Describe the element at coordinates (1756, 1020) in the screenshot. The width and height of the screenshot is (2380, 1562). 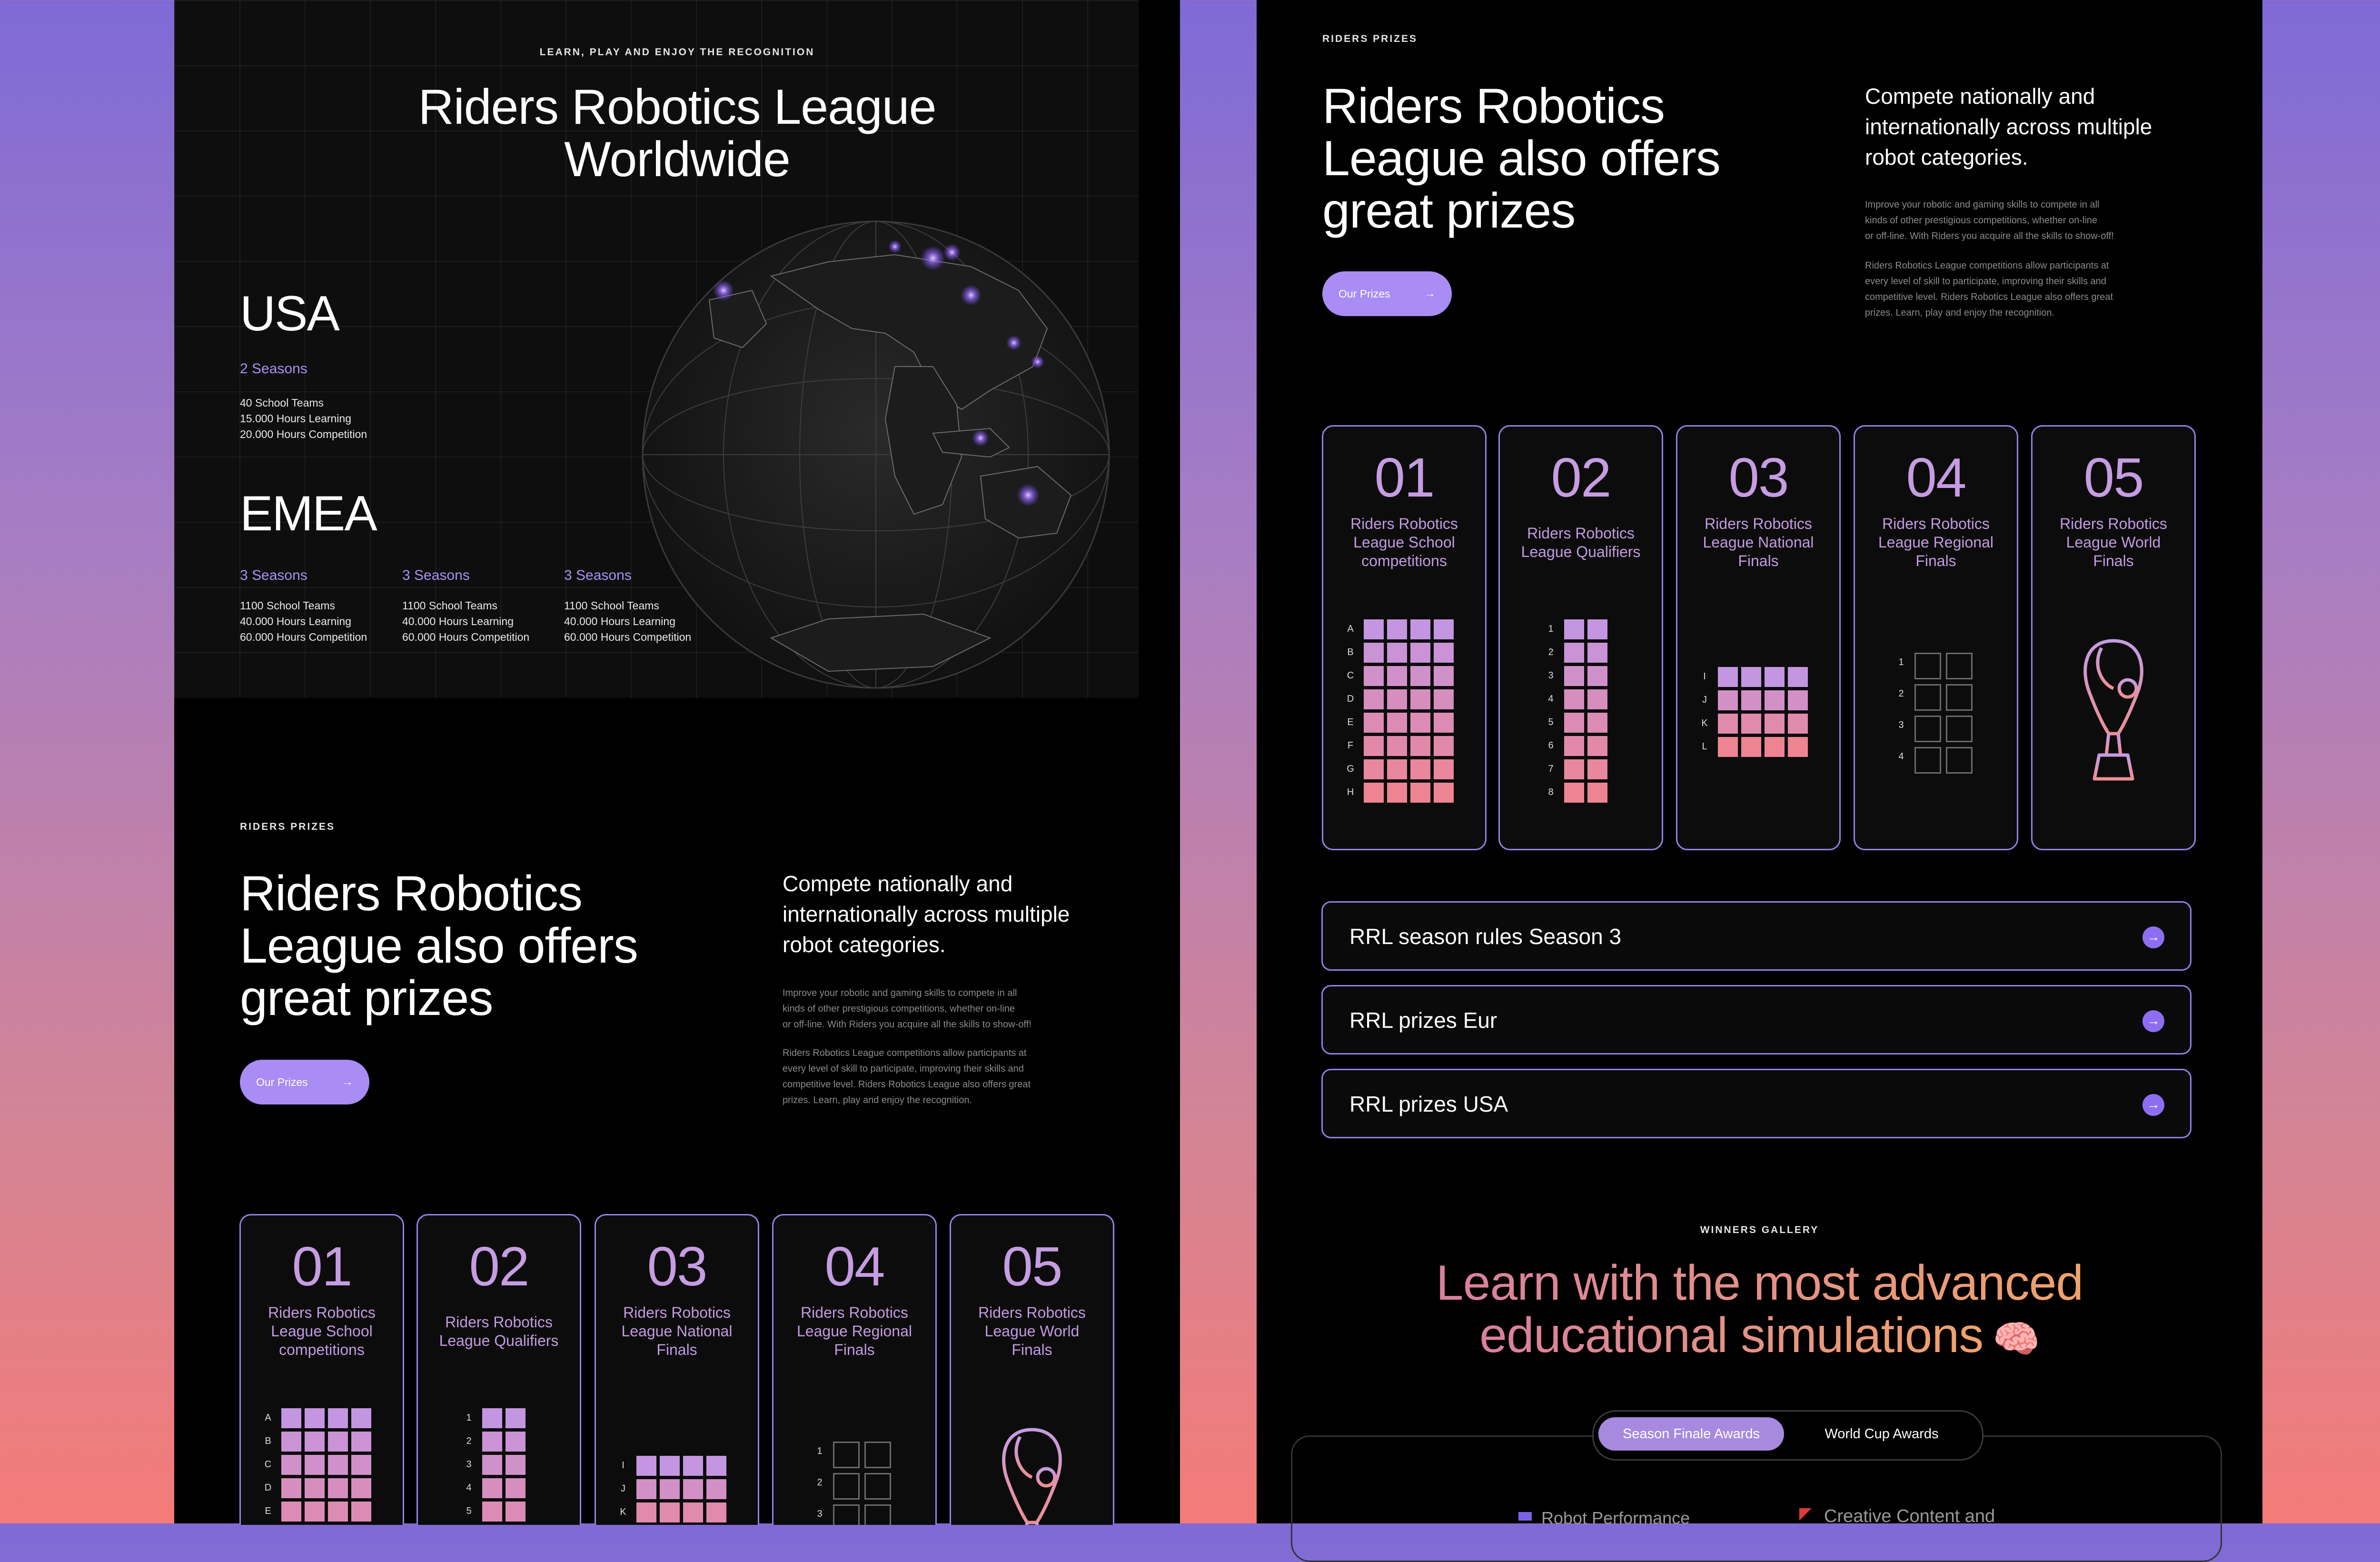
I see `accordion-item: RRL prizes Eur →` at that location.